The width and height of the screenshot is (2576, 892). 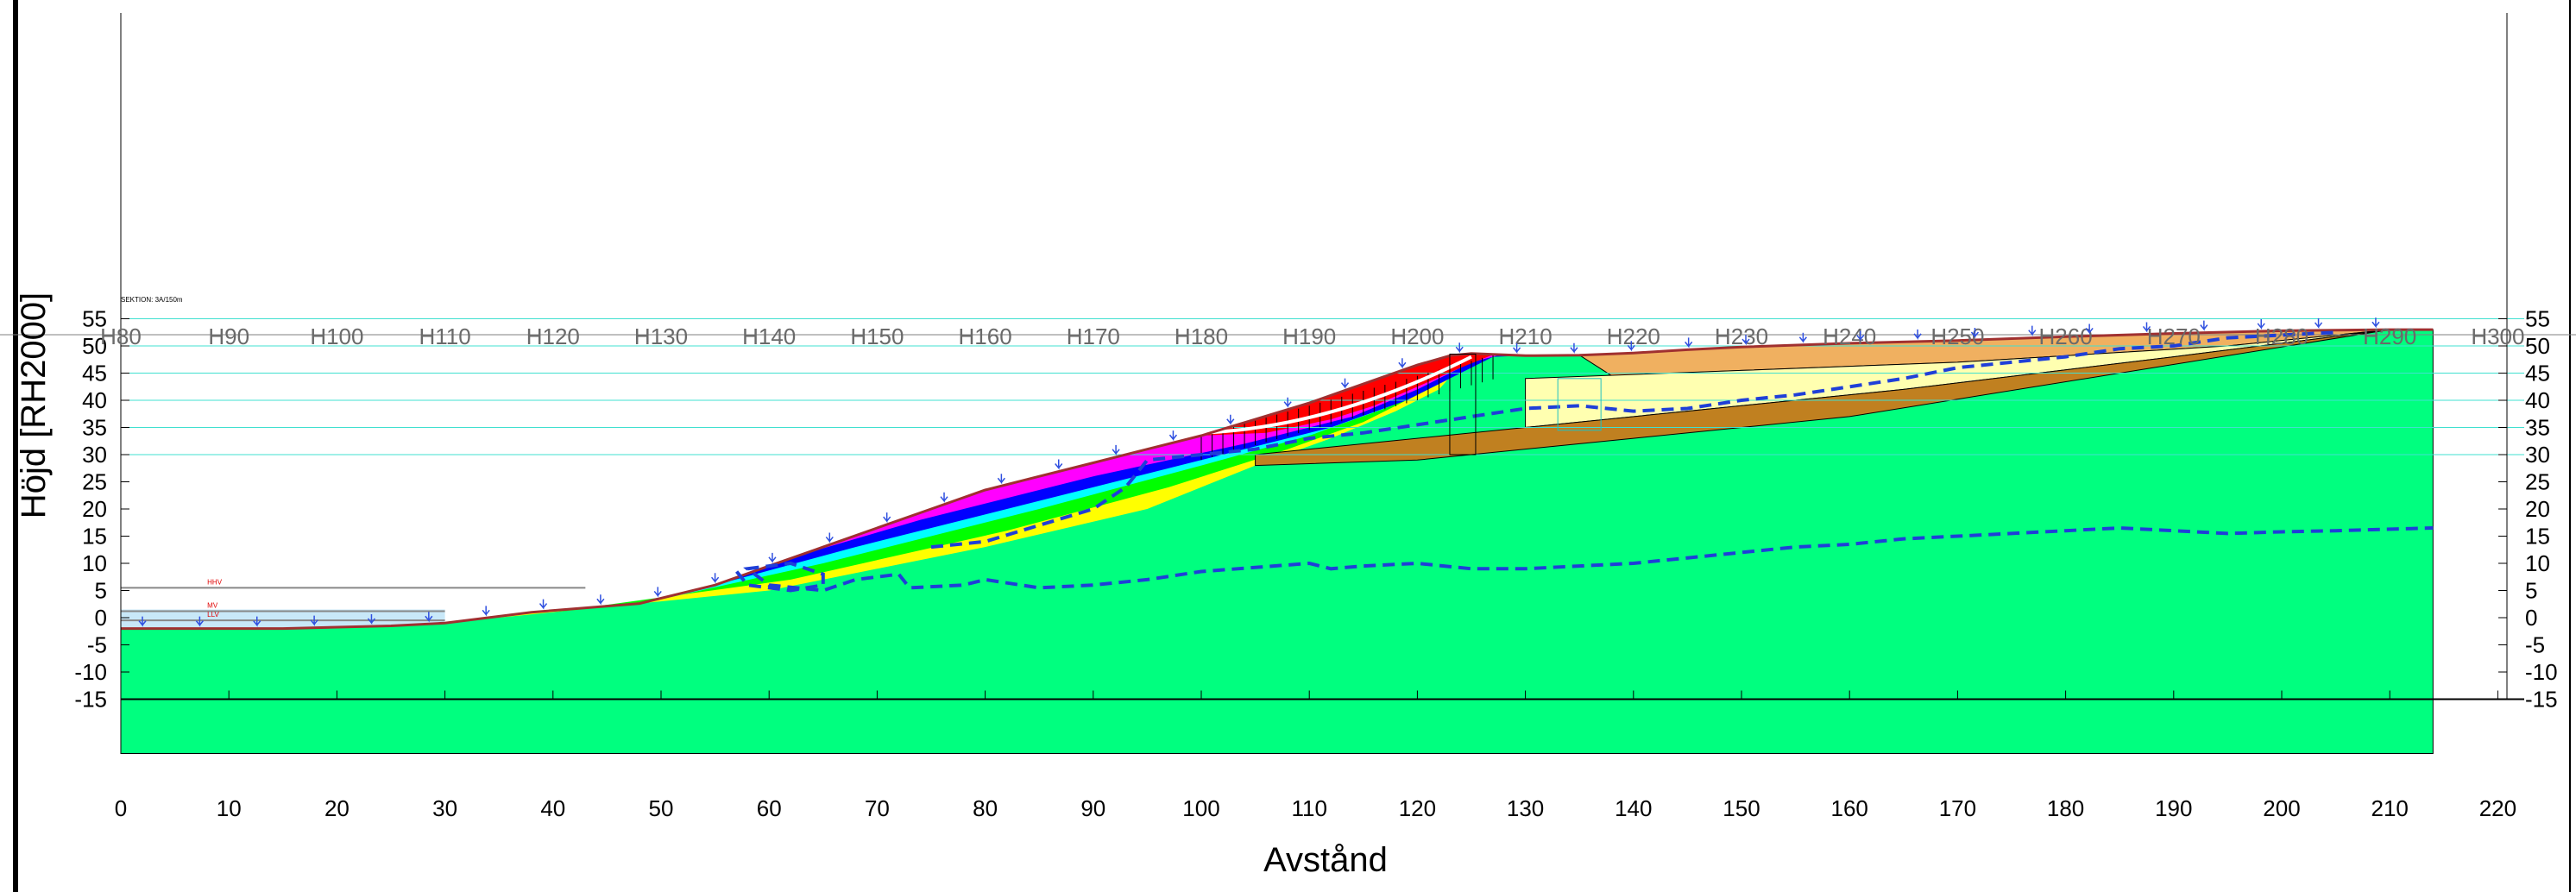 I want to click on y-tick-label-right: 30, so click(x=2537, y=455).